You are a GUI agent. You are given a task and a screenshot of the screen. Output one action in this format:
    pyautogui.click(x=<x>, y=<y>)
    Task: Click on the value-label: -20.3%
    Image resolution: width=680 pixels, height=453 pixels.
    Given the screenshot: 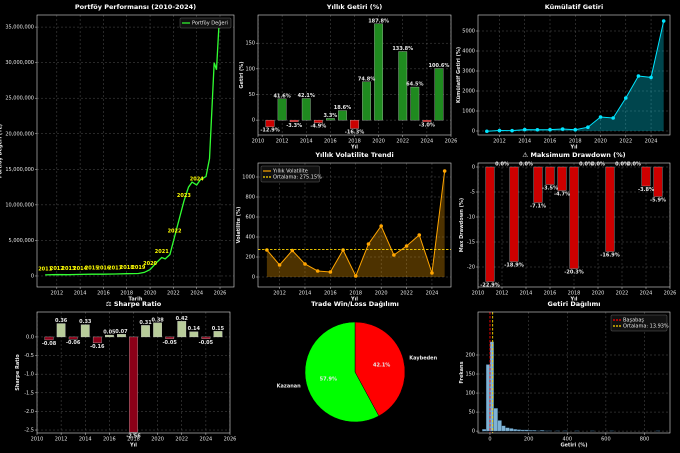 What is the action you would take?
    pyautogui.click(x=573, y=273)
    